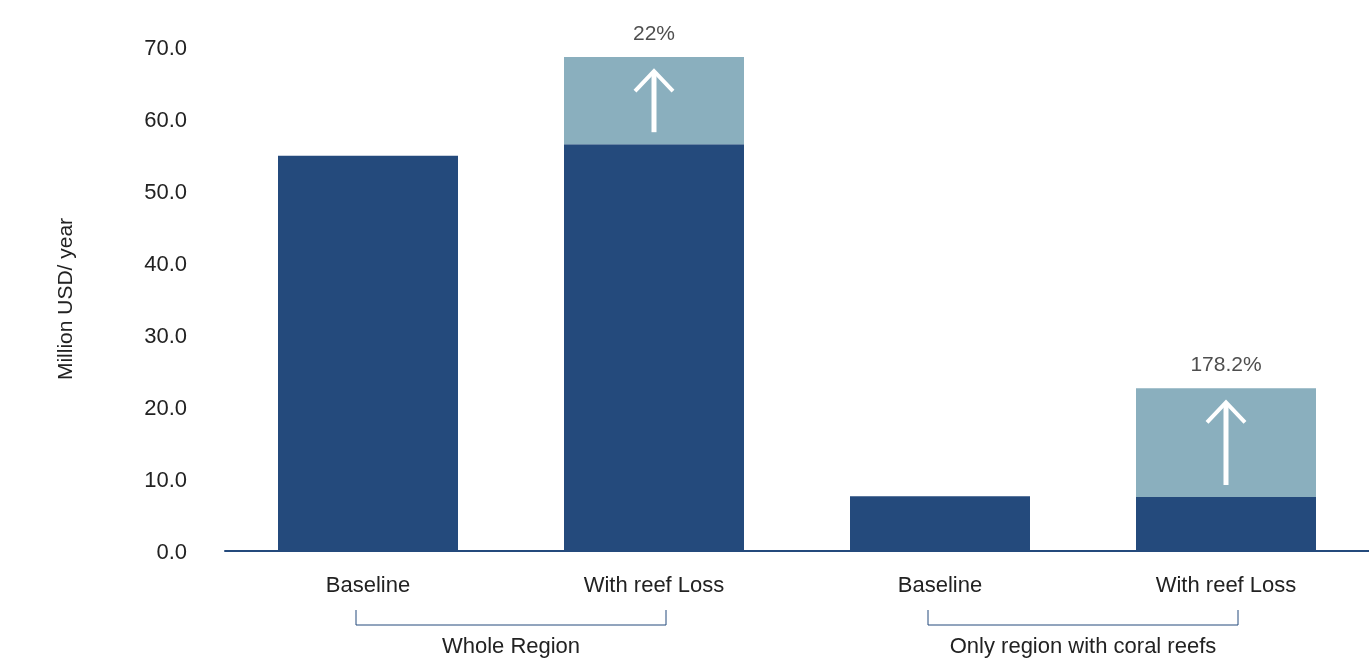 The height and width of the screenshot is (662, 1369). Describe the element at coordinates (1226, 364) in the screenshot. I see `annotation: 178.2%` at that location.